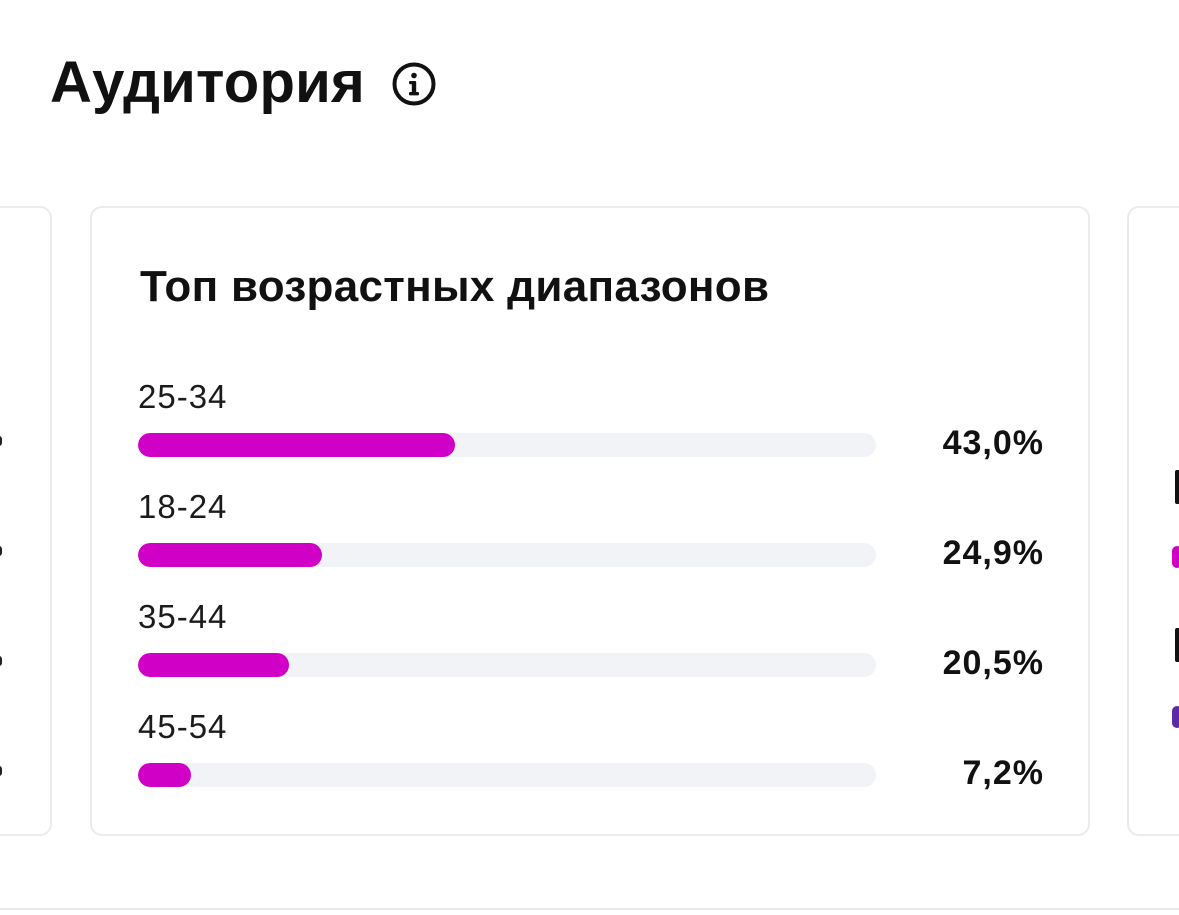  What do you see at coordinates (183, 616) in the screenshot?
I see `age-range-label: 35-44` at bounding box center [183, 616].